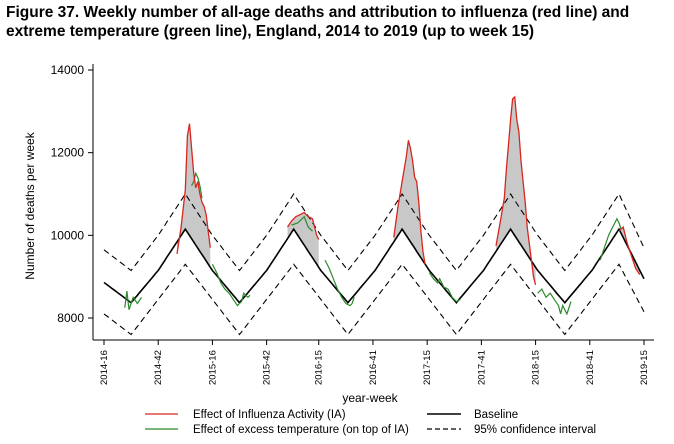 Image resolution: width=674 pixels, height=444 pixels. Describe the element at coordinates (158, 367) in the screenshot. I see `x-tick-label: 2014-42` at that location.